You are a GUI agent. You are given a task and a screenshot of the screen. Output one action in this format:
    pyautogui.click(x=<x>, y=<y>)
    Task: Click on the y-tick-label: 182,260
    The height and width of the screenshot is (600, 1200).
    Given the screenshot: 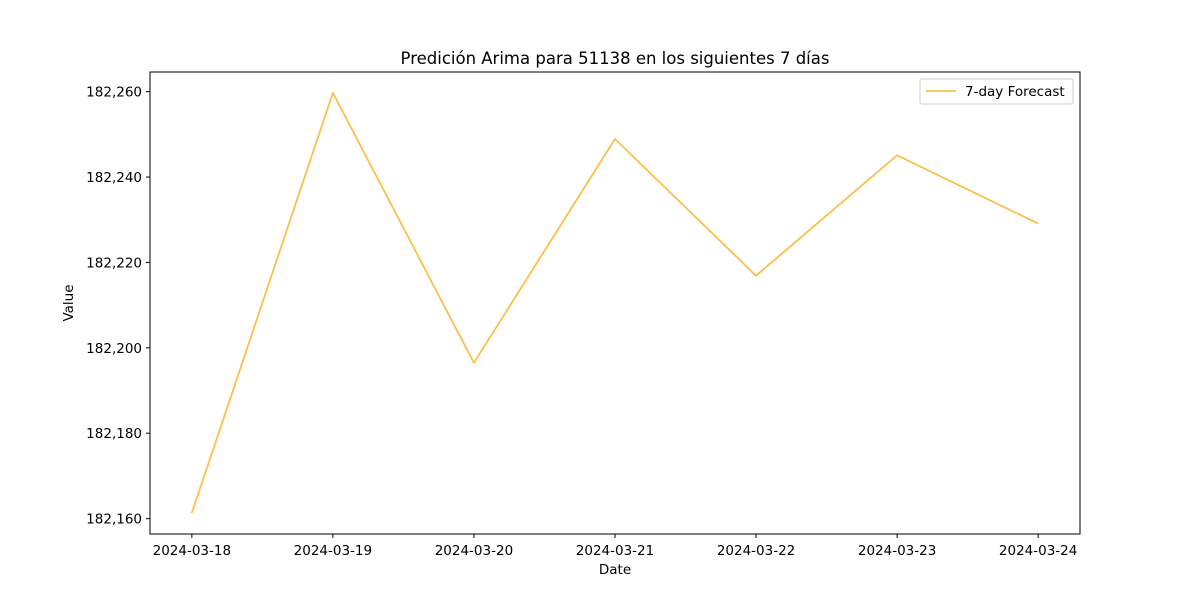 What is the action you would take?
    pyautogui.click(x=114, y=93)
    